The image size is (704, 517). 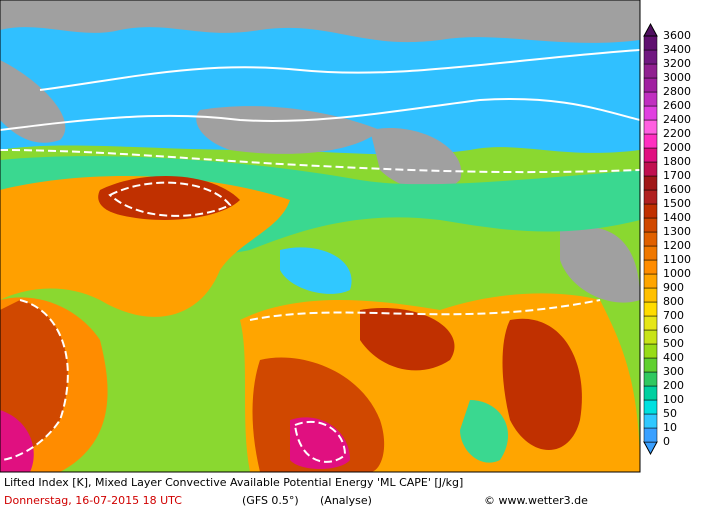 What do you see at coordinates (673, 399) in the screenshot?
I see `colorbar-label: 100` at bounding box center [673, 399].